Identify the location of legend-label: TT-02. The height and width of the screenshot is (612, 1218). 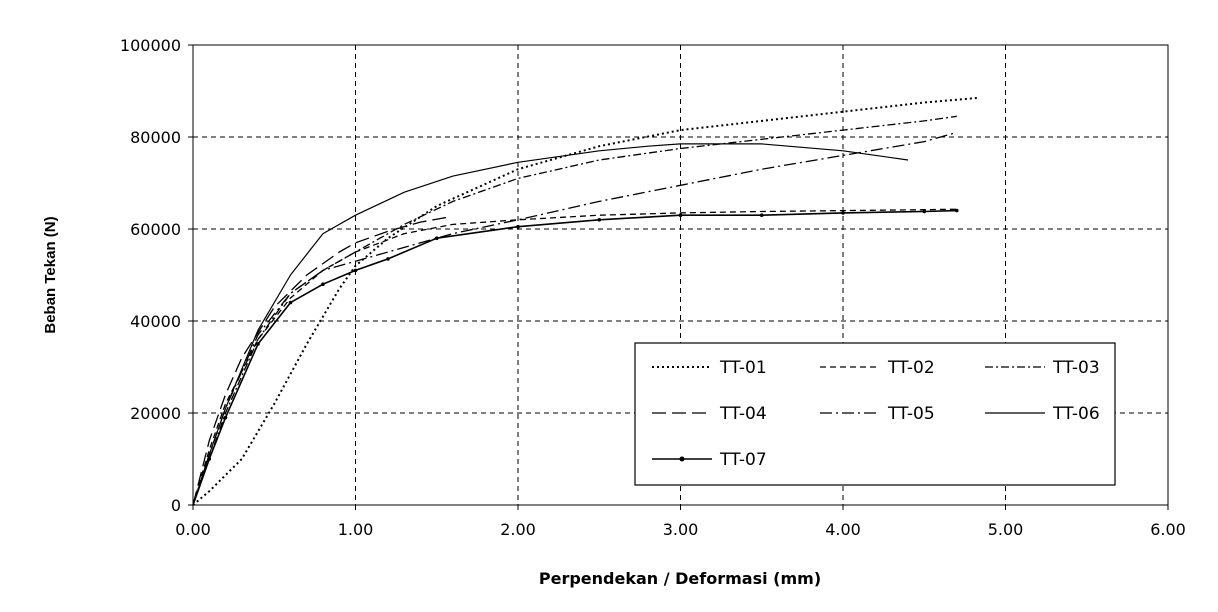
(911, 368).